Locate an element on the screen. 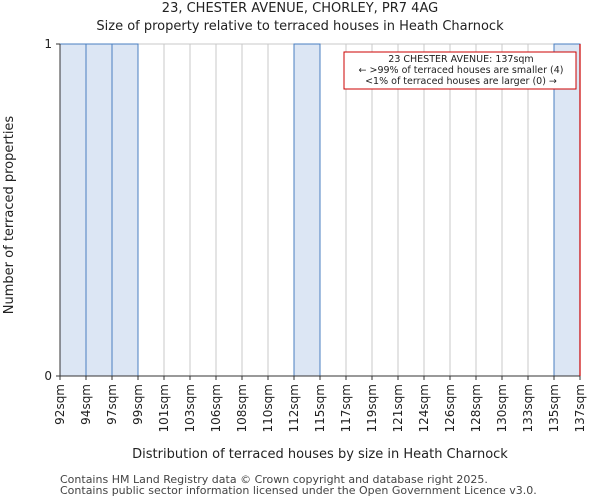  annotation-box is located at coordinates (460, 70).